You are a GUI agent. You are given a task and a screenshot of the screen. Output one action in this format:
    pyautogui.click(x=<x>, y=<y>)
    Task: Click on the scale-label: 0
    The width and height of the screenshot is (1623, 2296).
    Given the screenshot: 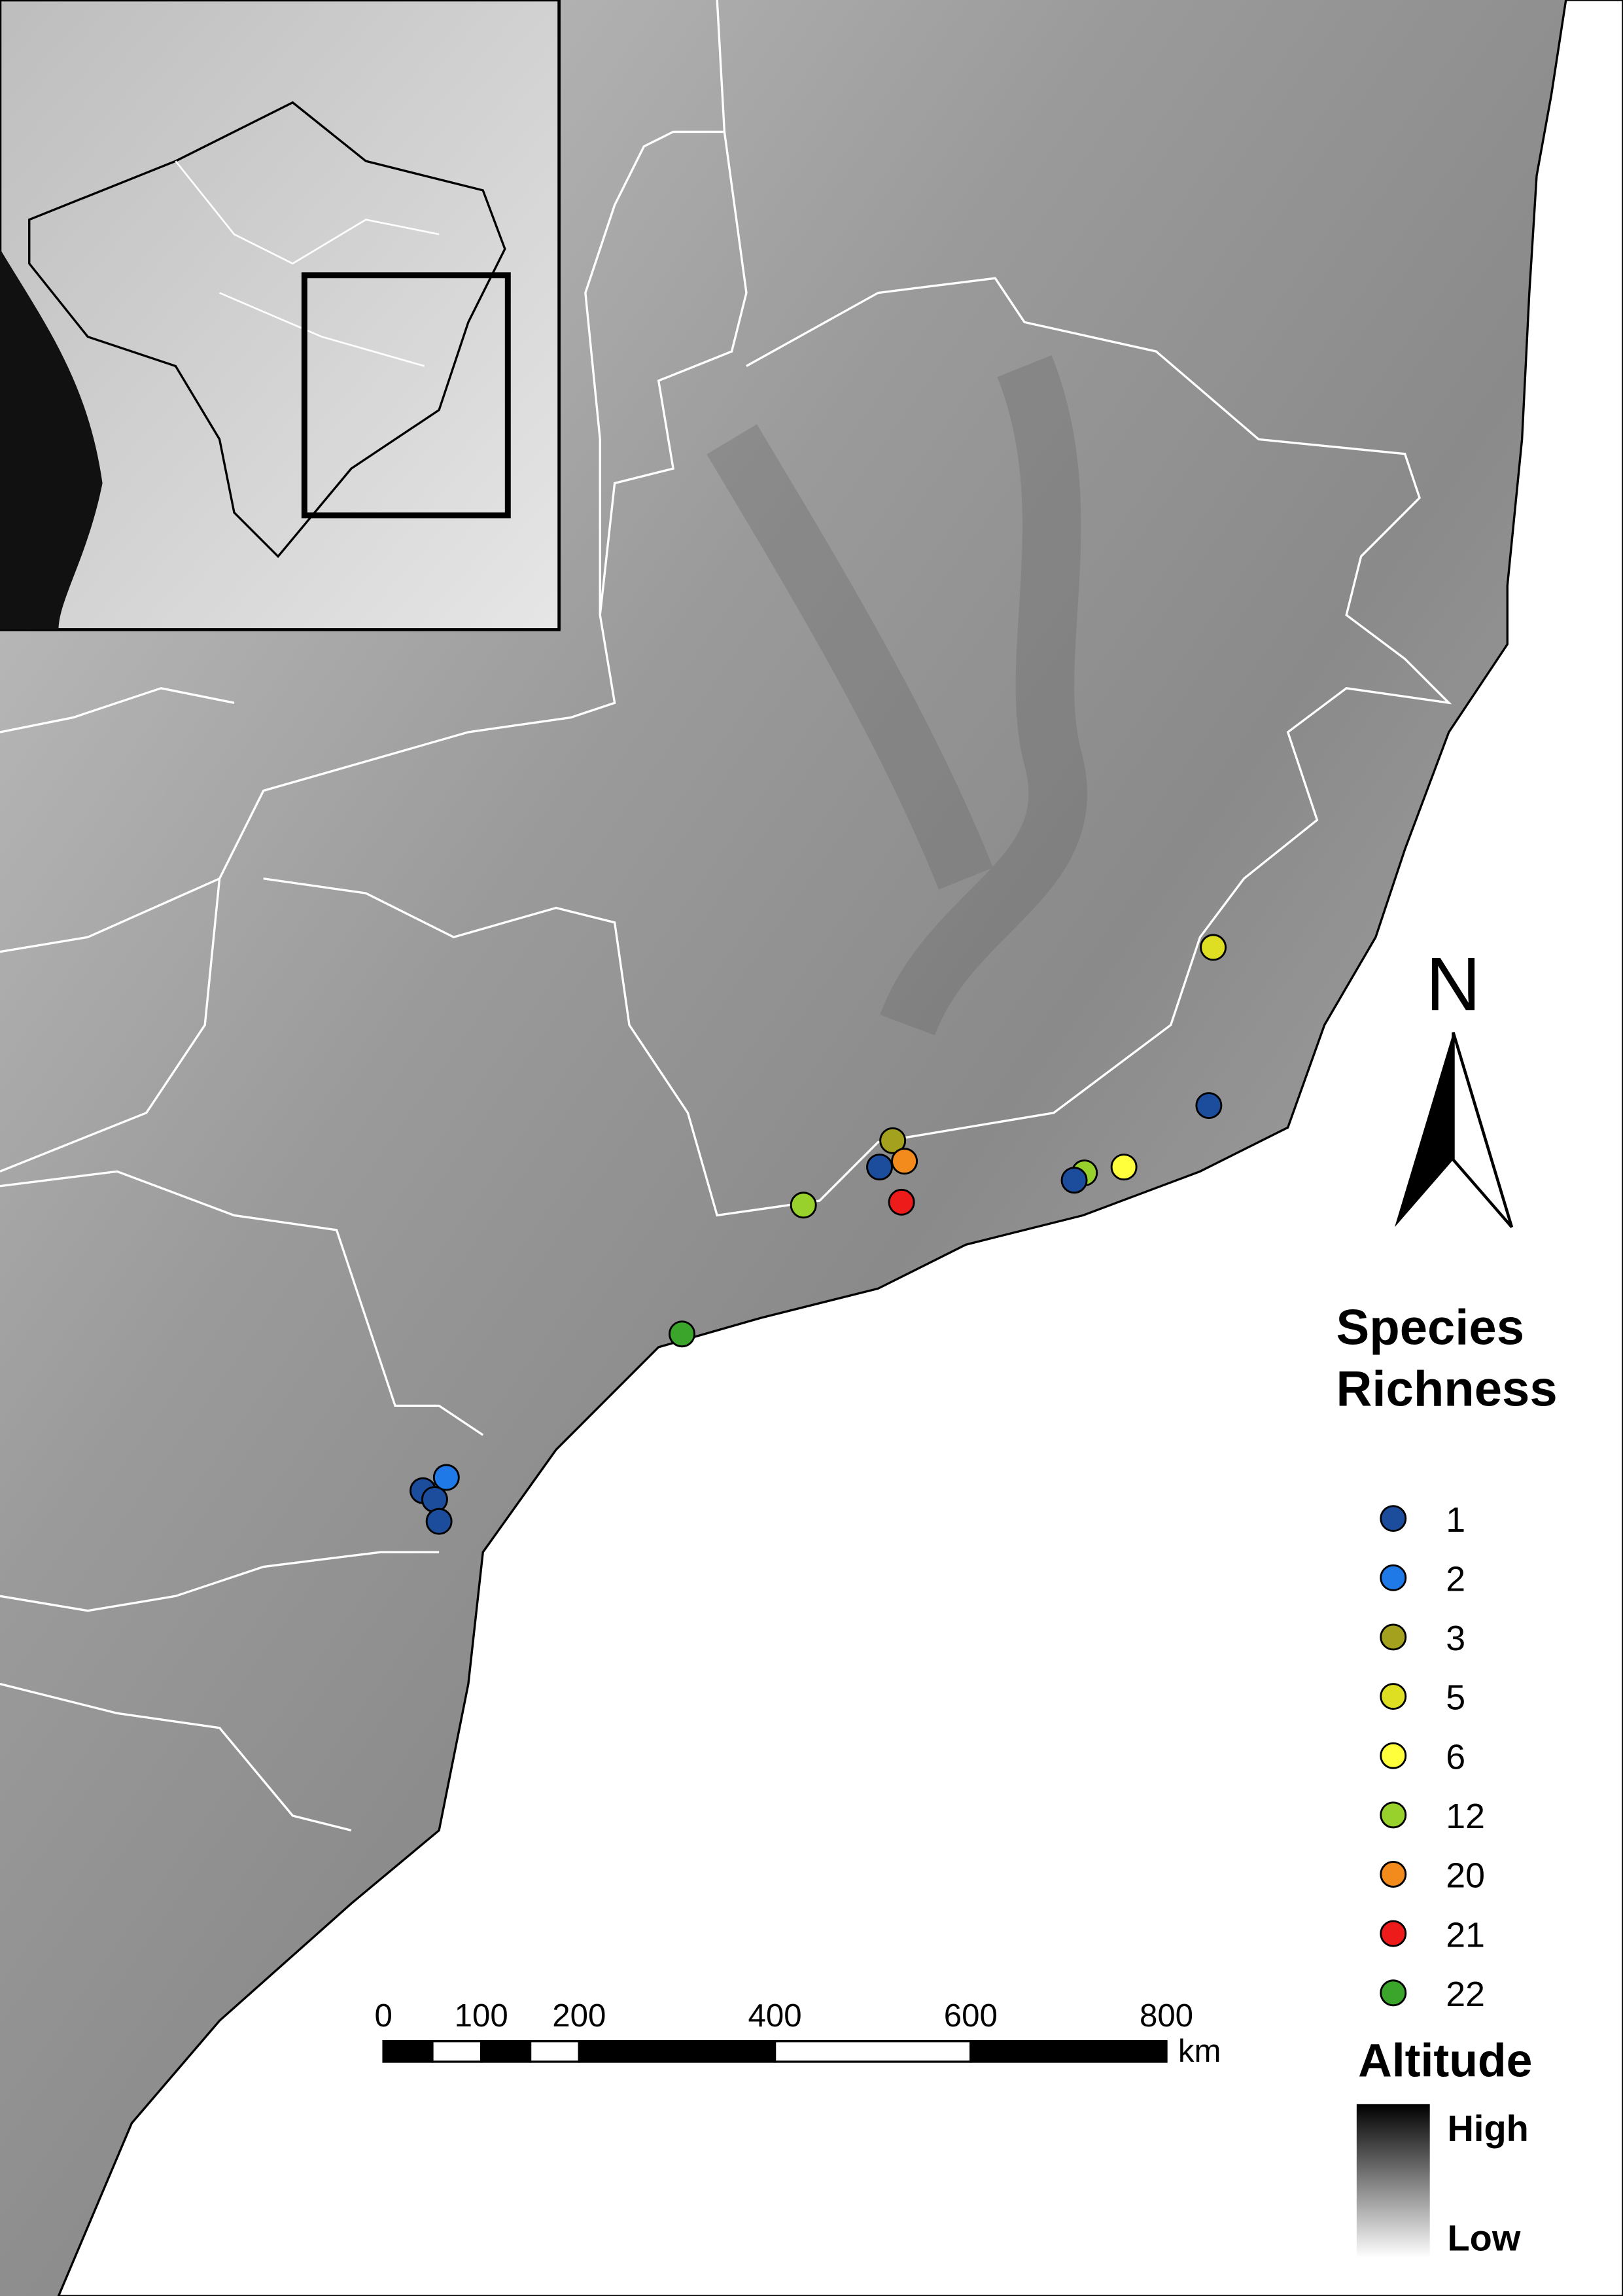 What is the action you would take?
    pyautogui.click(x=383, y=2016)
    